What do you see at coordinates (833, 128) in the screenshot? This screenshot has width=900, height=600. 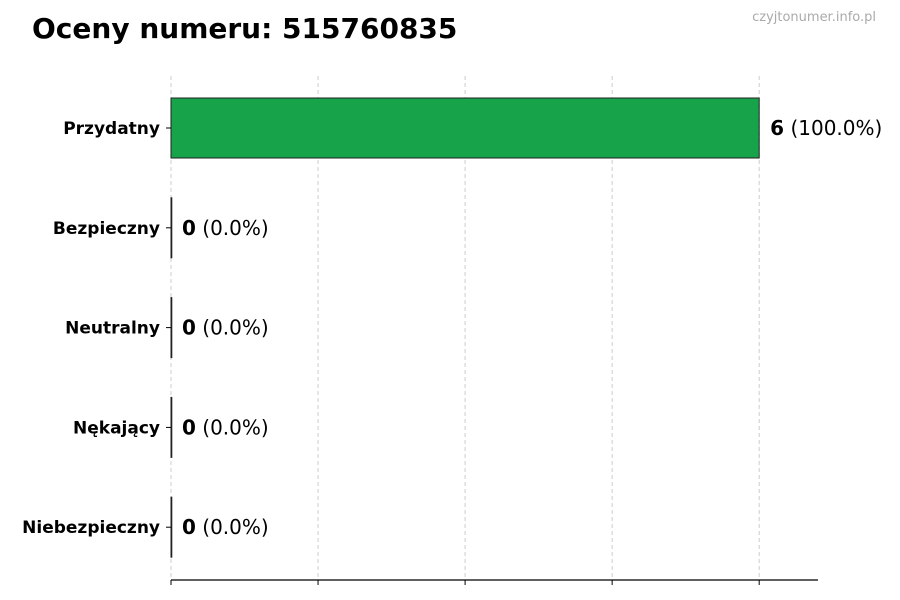 I see `data-label-percent: (100.0%)` at bounding box center [833, 128].